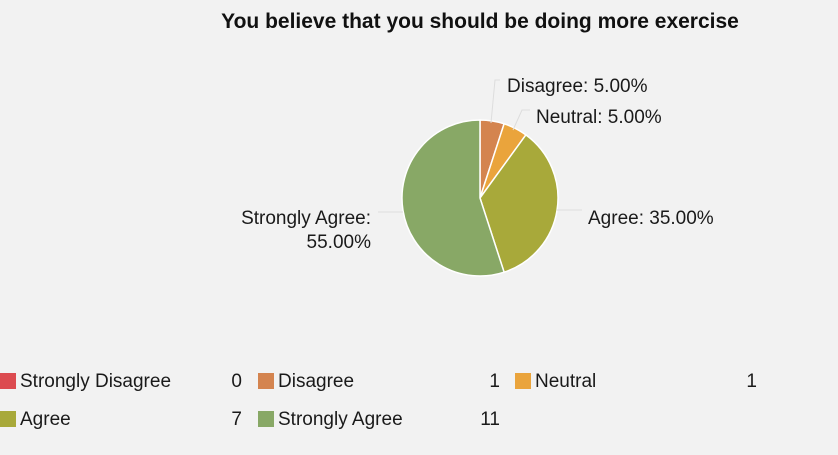 The image size is (838, 455). I want to click on leader-line-disagree, so click(495, 101).